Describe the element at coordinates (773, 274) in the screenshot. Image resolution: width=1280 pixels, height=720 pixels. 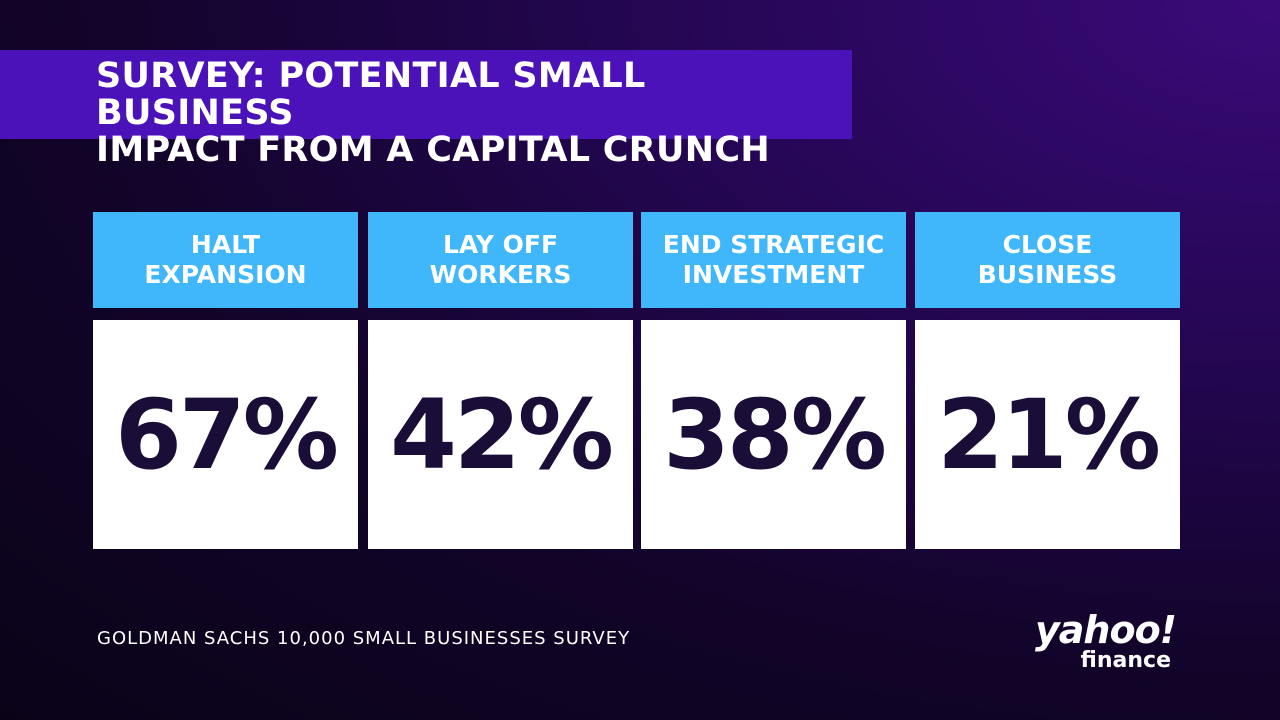
I see `stat-card-label-line: INVESTMENT` at that location.